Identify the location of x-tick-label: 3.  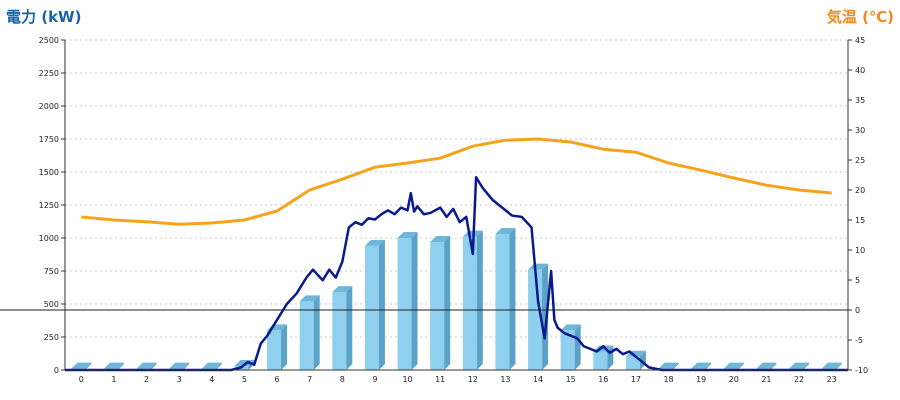
(179, 379).